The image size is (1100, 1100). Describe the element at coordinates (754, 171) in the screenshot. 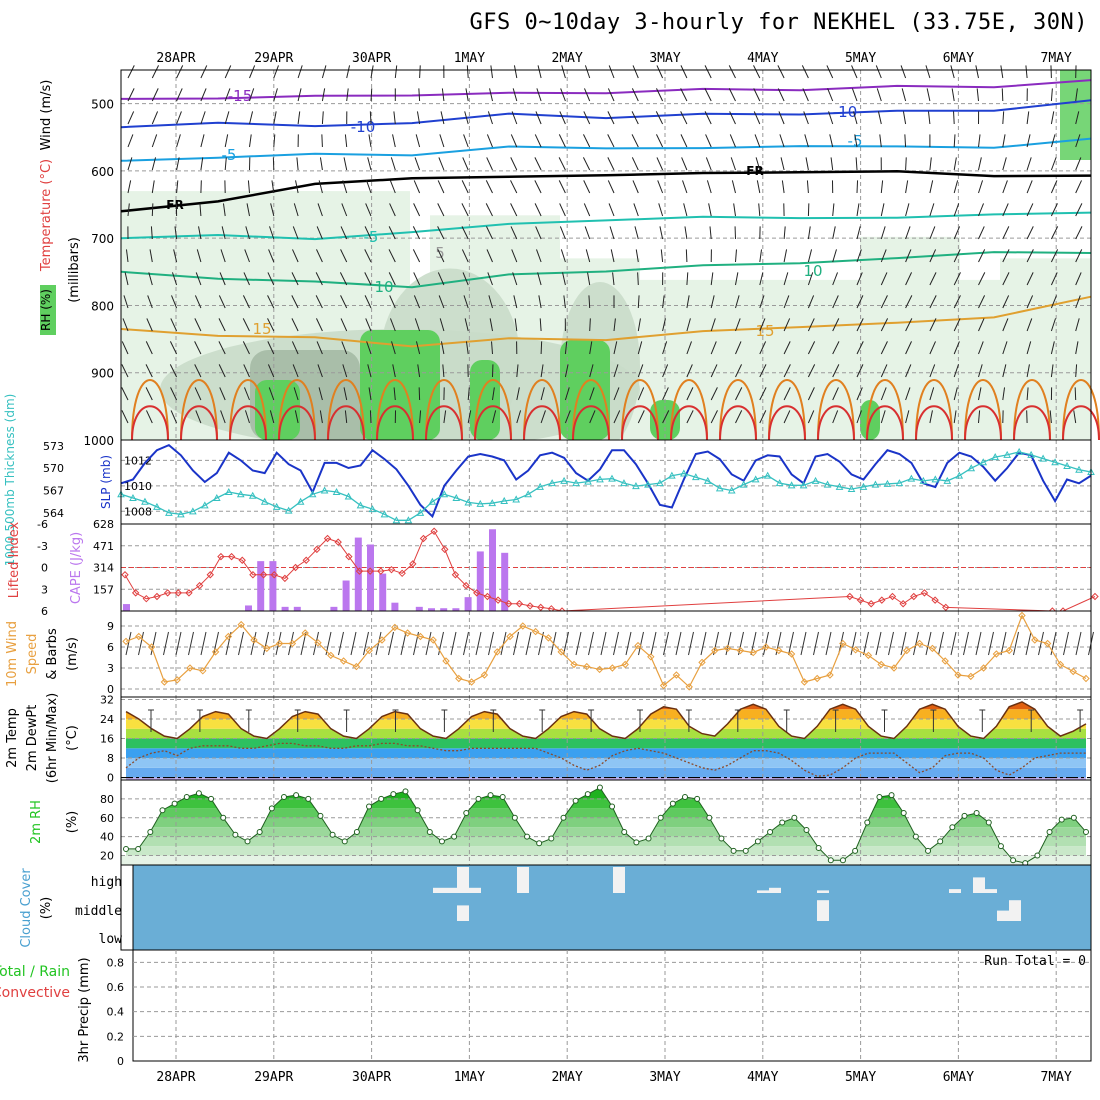

I see `isotherm-label: FR` at that location.